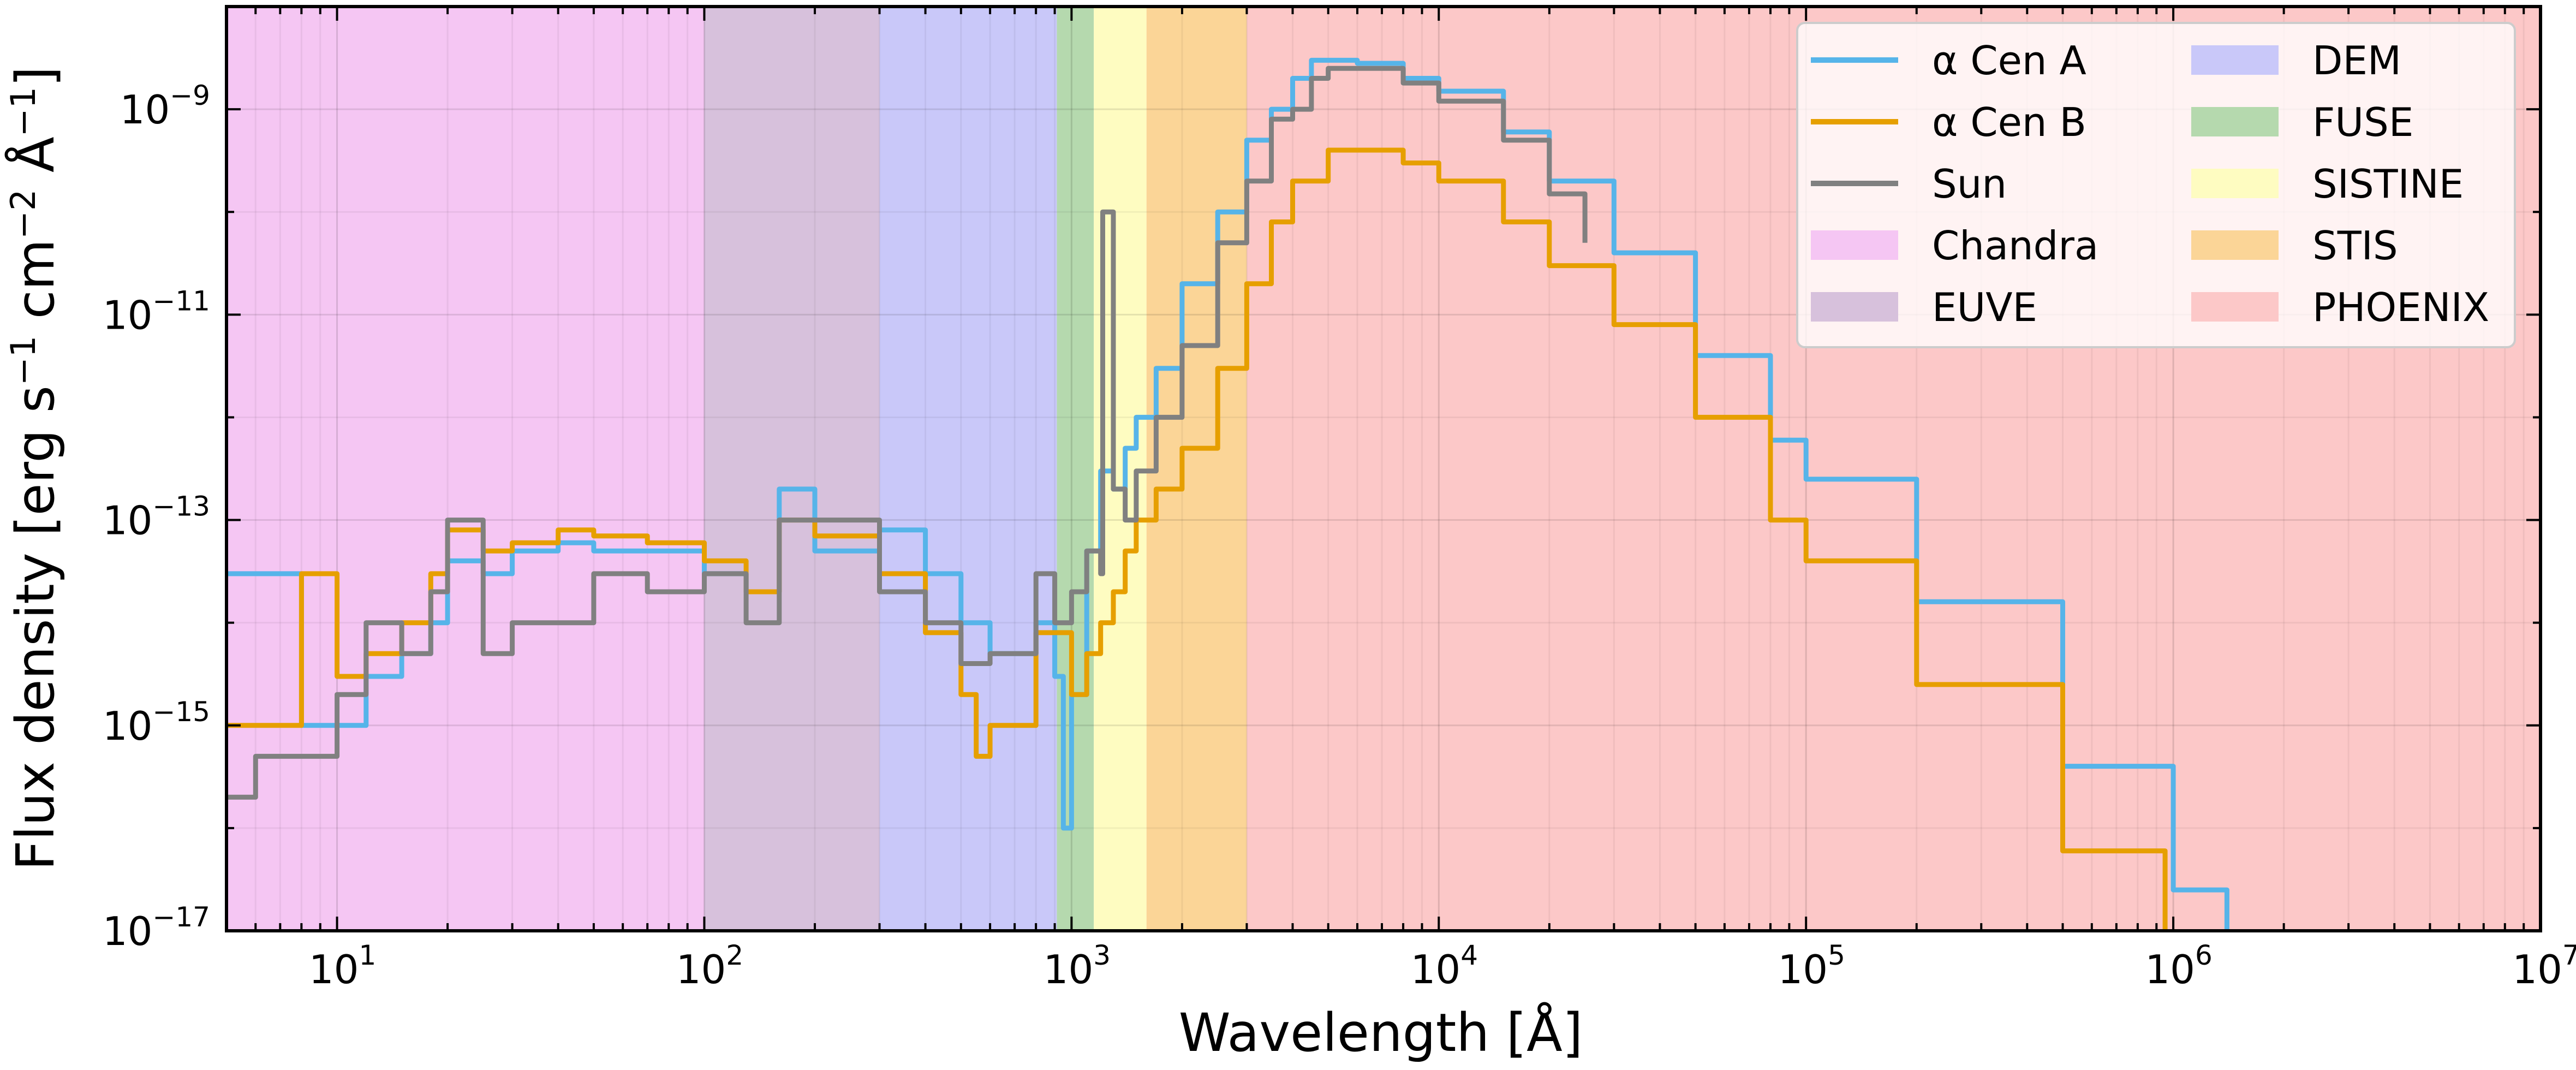 This screenshot has height=1070, width=2576. I want to click on y-tick-label: 10−15, so click(156, 722).